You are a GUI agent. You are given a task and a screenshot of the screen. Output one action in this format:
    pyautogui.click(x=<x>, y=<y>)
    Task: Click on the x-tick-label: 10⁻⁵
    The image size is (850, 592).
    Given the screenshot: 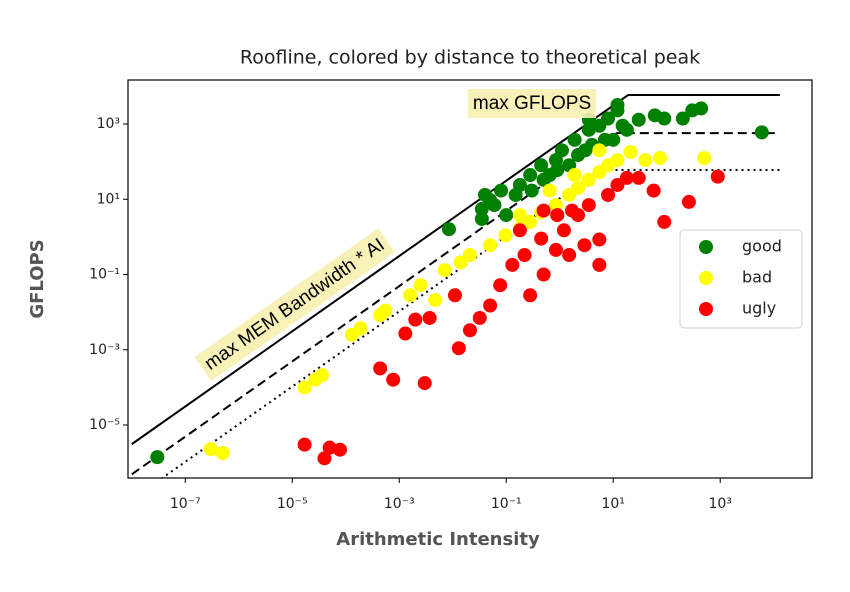 What is the action you would take?
    pyautogui.click(x=292, y=504)
    